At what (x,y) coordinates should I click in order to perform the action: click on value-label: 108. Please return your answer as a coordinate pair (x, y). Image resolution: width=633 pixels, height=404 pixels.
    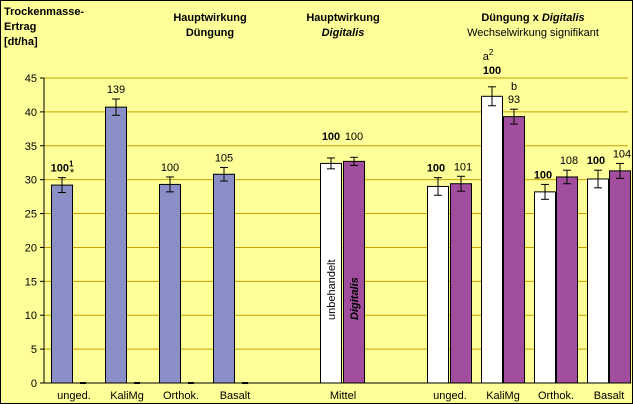
    Looking at the image, I should click on (569, 161).